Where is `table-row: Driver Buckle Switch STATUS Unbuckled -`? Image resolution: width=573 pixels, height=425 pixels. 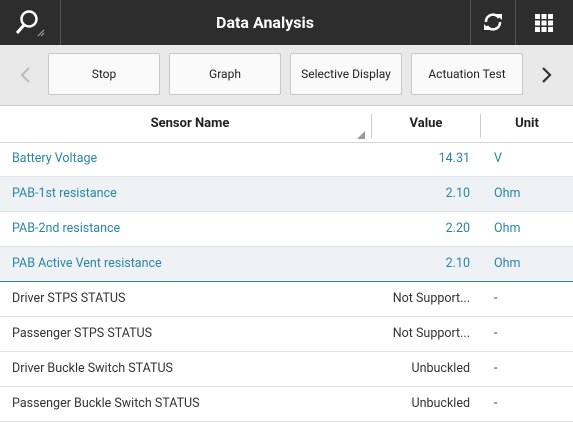 table-row: Driver Buckle Switch STATUS Unbuckled - is located at coordinates (286, 369).